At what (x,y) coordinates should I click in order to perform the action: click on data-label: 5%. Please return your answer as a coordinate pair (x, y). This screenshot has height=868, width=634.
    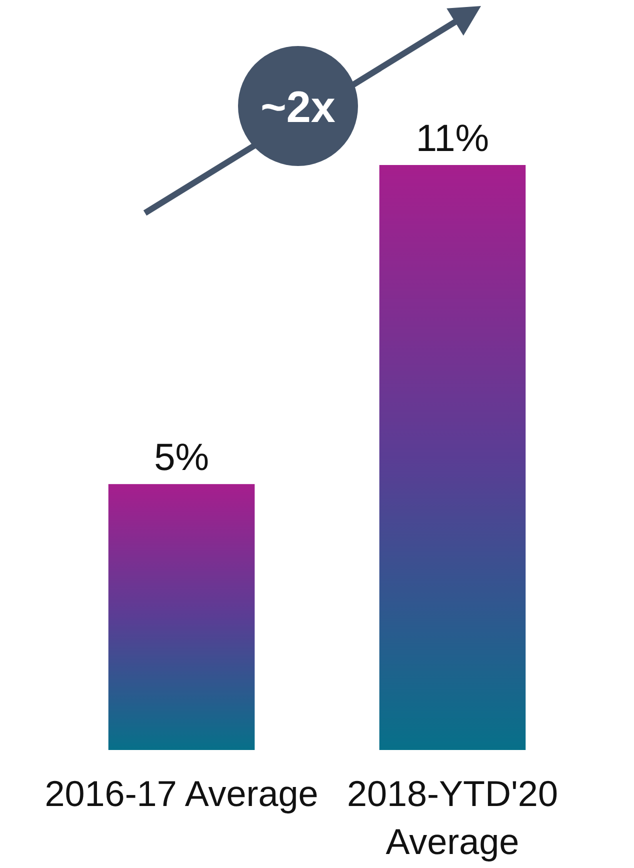
    Looking at the image, I should click on (181, 458).